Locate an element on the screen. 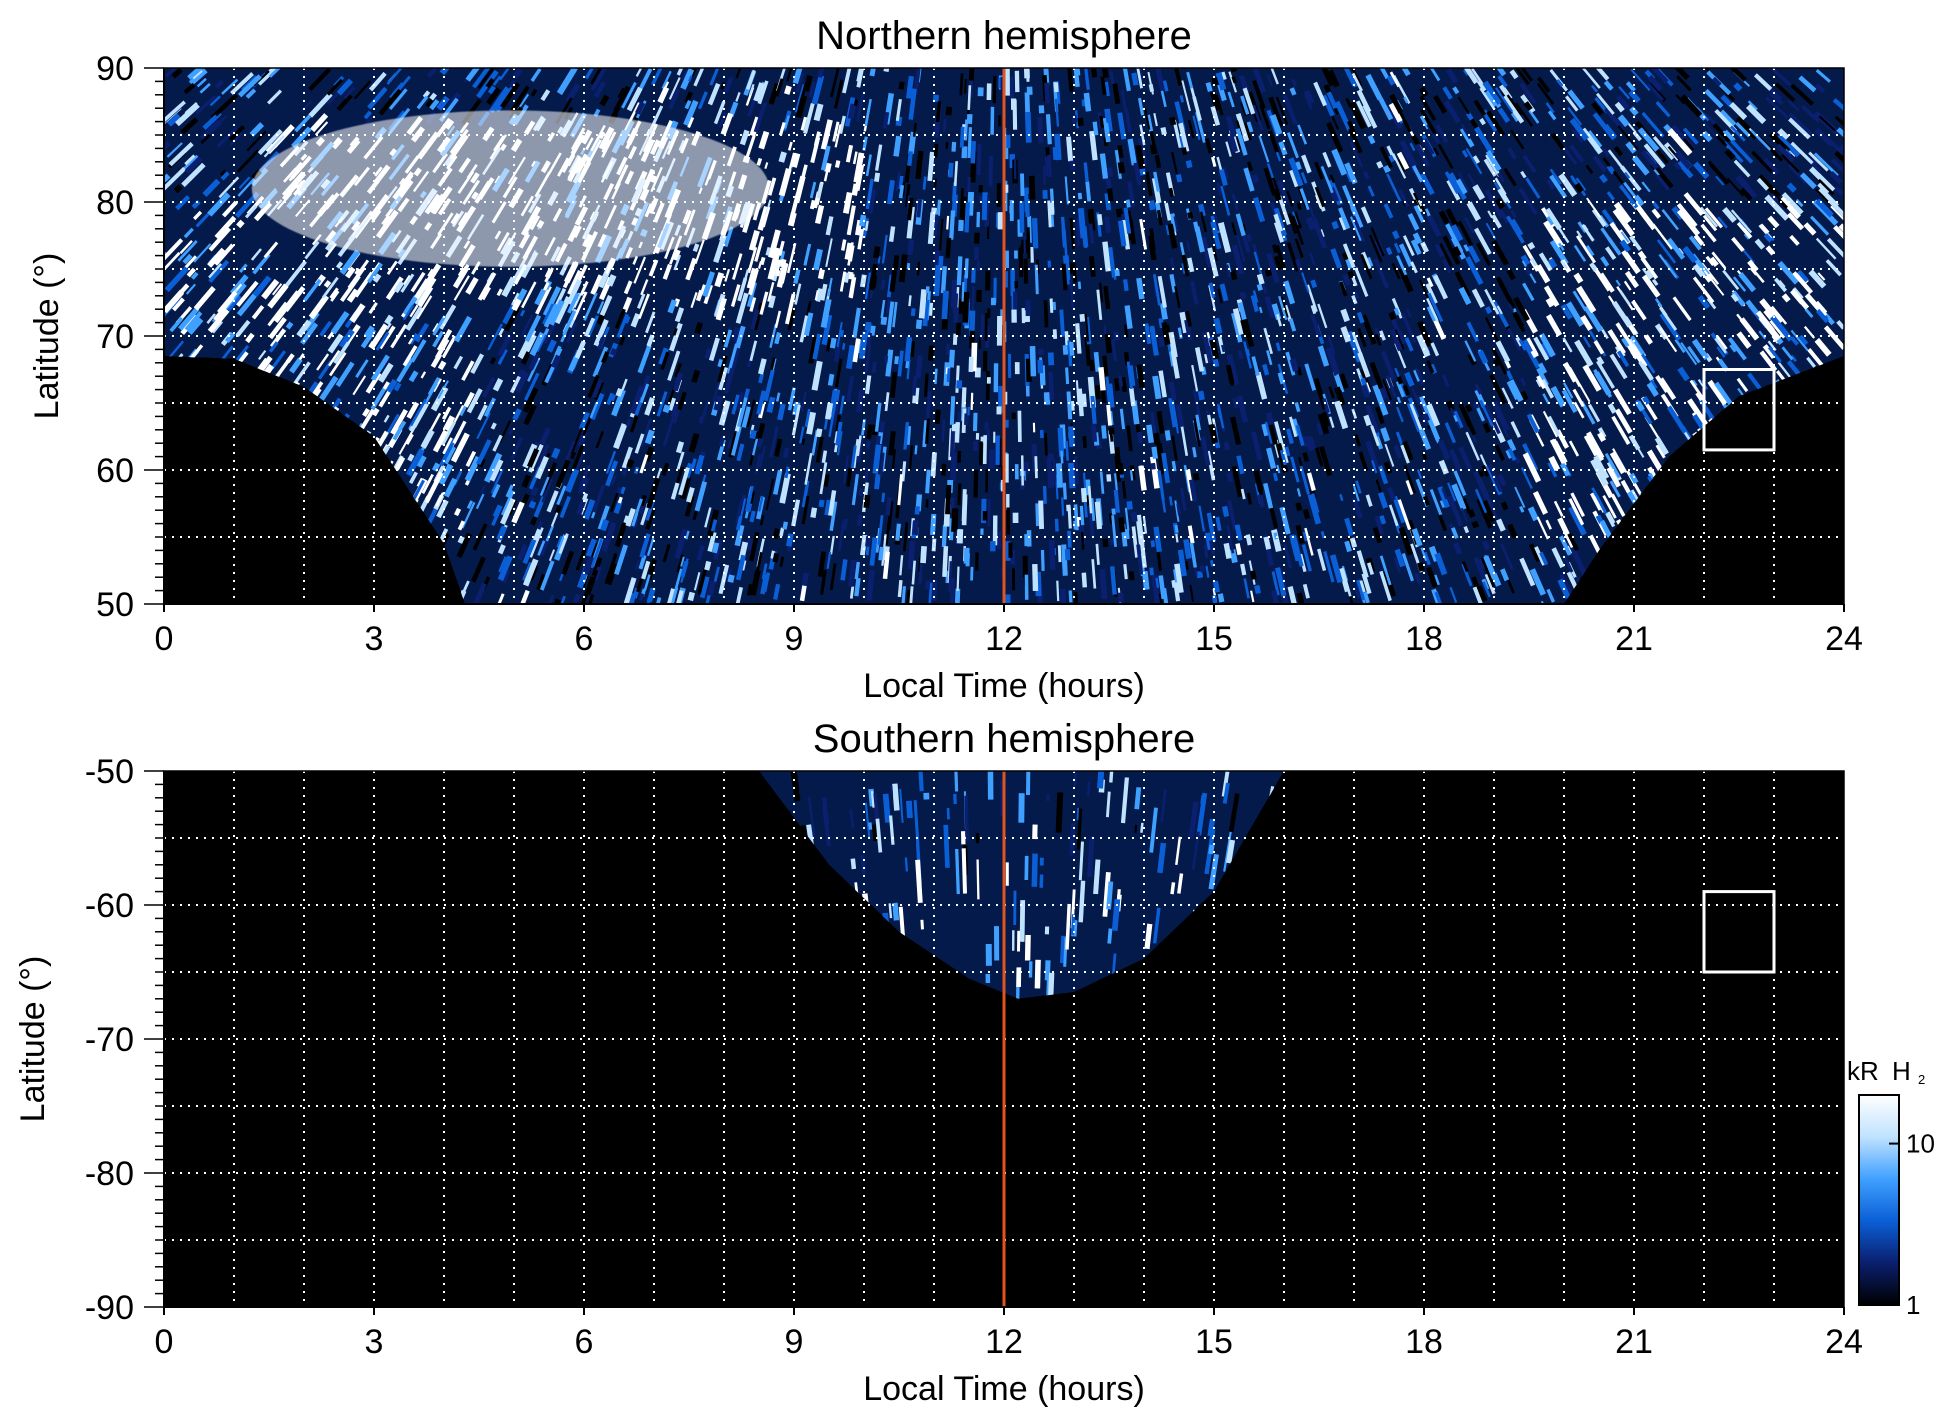 The width and height of the screenshot is (1950, 1423). y-tick-label: 50 is located at coordinates (115, 605).